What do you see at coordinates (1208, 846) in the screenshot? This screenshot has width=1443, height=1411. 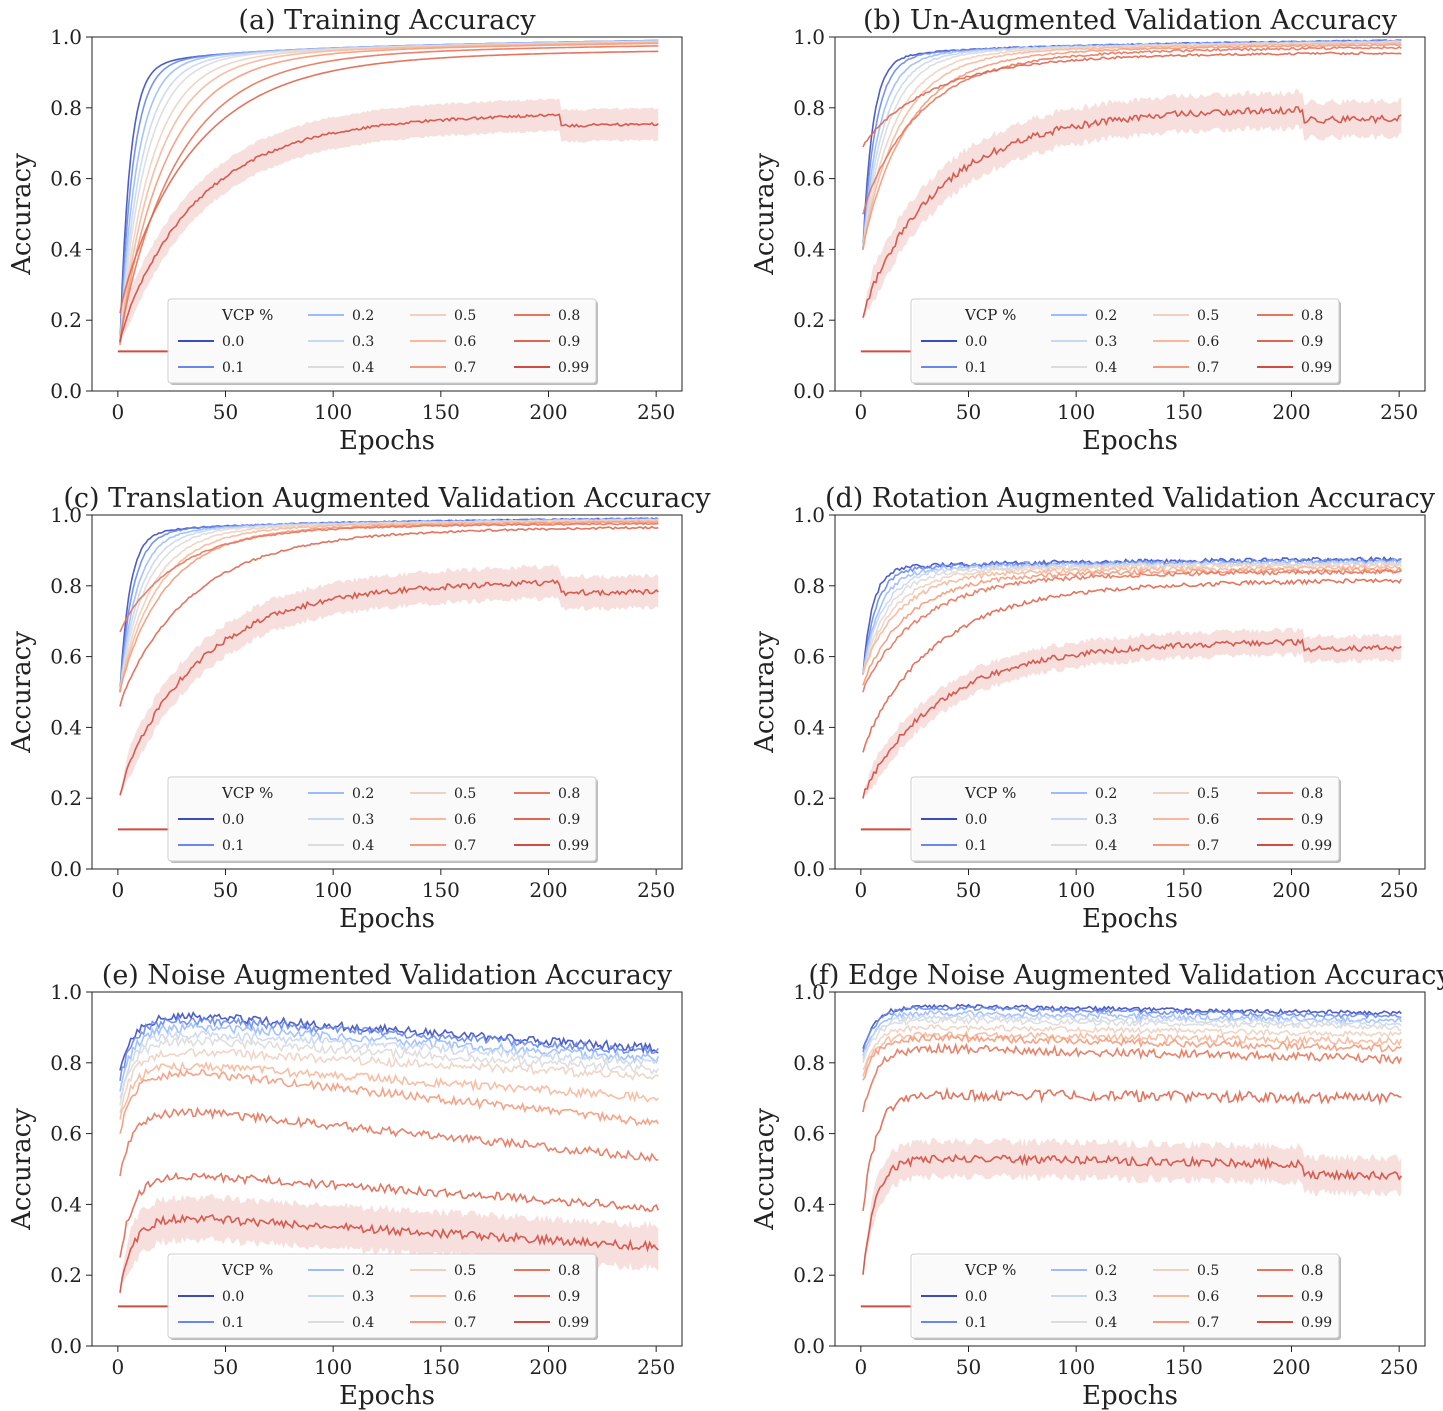 I see `legend-entry: 0.7` at bounding box center [1208, 846].